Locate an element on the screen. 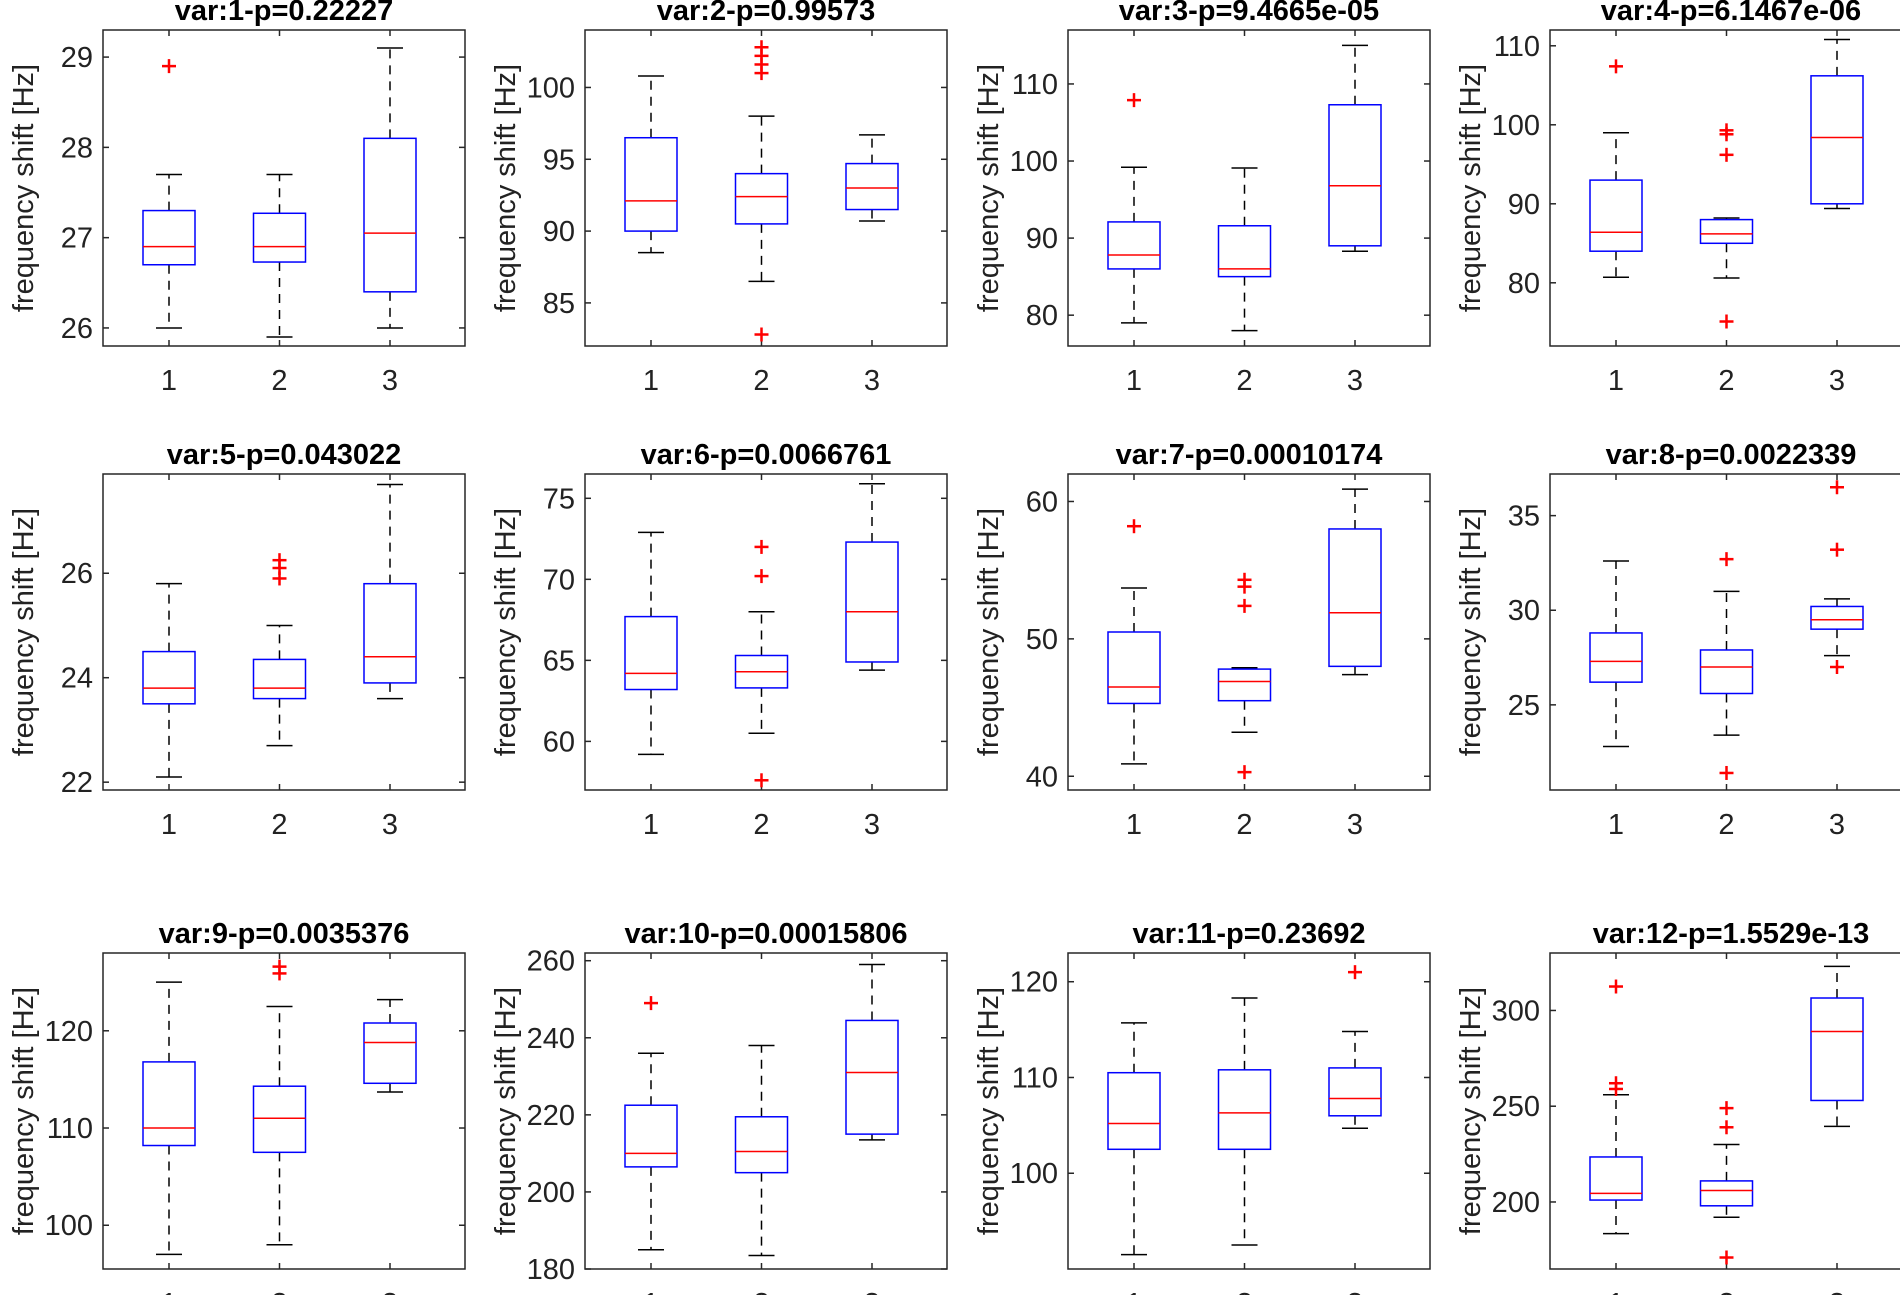  y-tick-label: 240 is located at coordinates (551, 1039).